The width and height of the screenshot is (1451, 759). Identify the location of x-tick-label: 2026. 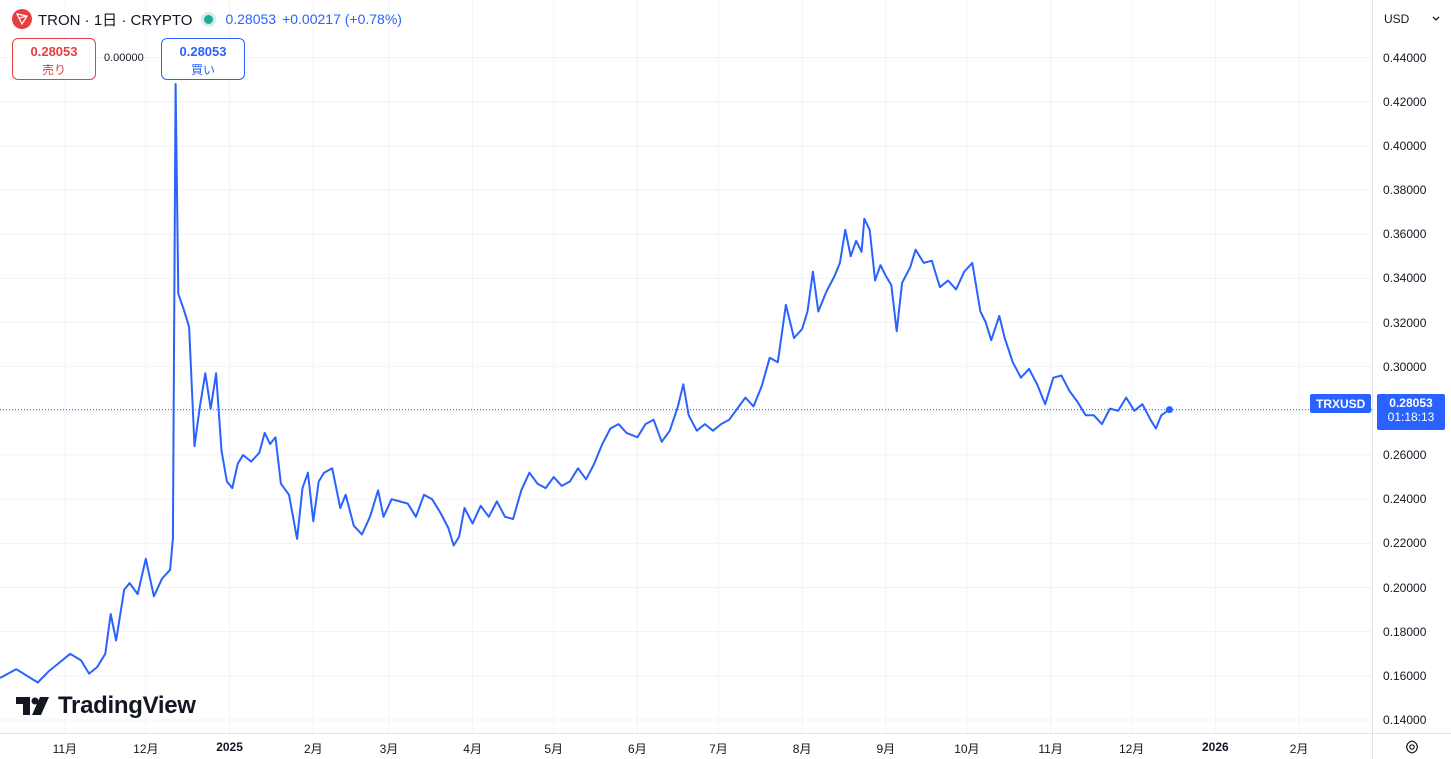
(1215, 747).